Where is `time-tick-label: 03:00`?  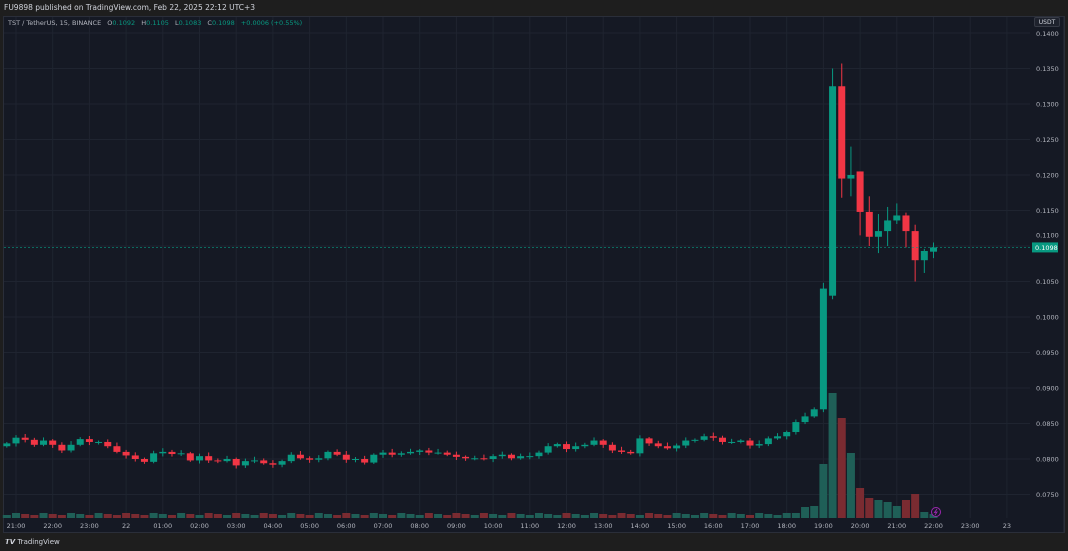 time-tick-label: 03:00 is located at coordinates (236, 526).